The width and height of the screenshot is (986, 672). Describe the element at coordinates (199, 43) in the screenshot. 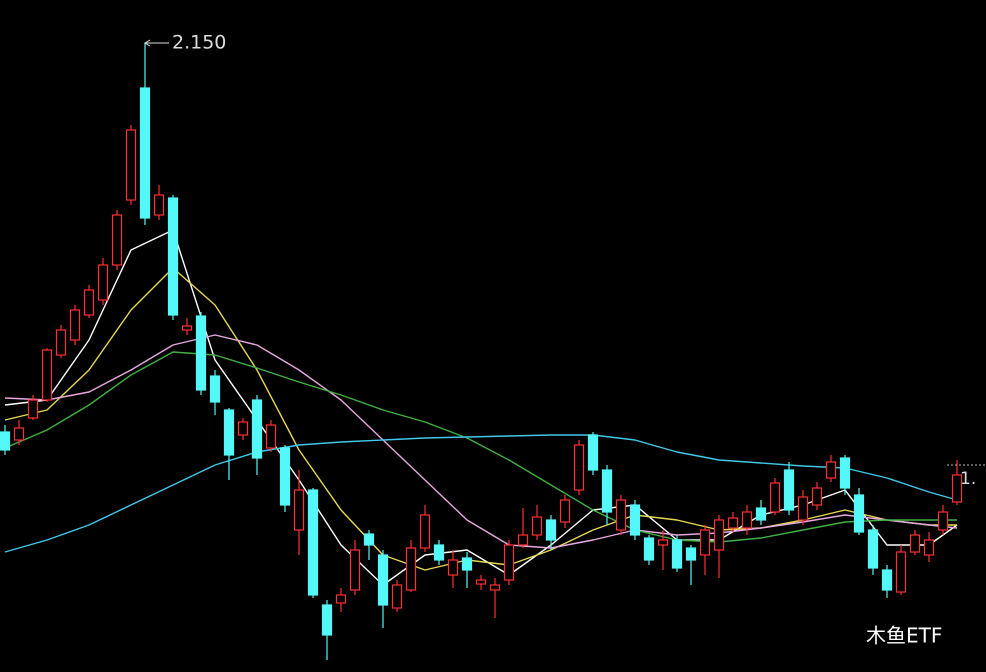

I see `annotation: 2.150` at that location.